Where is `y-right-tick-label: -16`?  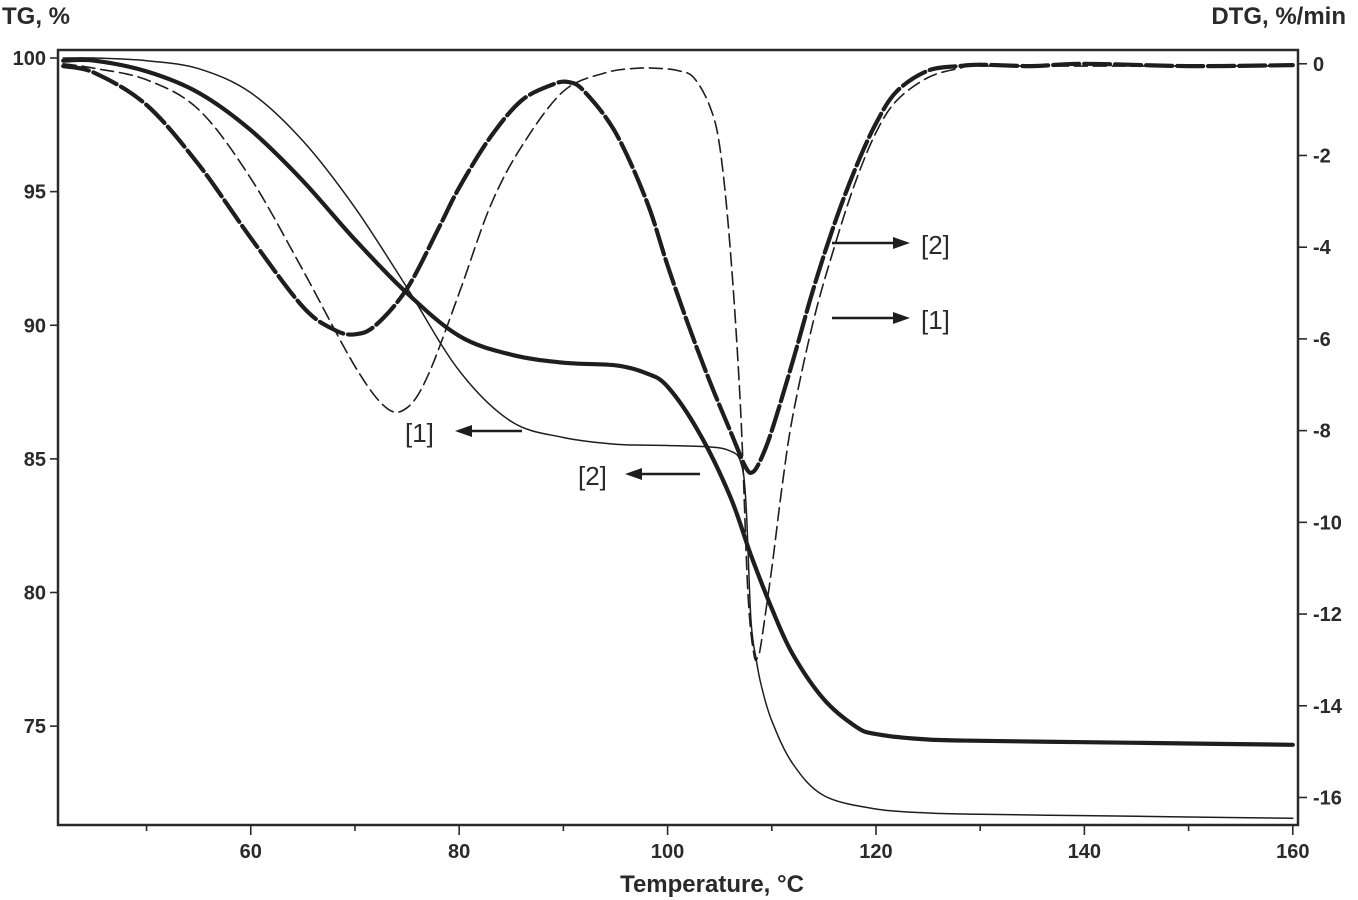 y-right-tick-label: -16 is located at coordinates (1327, 798).